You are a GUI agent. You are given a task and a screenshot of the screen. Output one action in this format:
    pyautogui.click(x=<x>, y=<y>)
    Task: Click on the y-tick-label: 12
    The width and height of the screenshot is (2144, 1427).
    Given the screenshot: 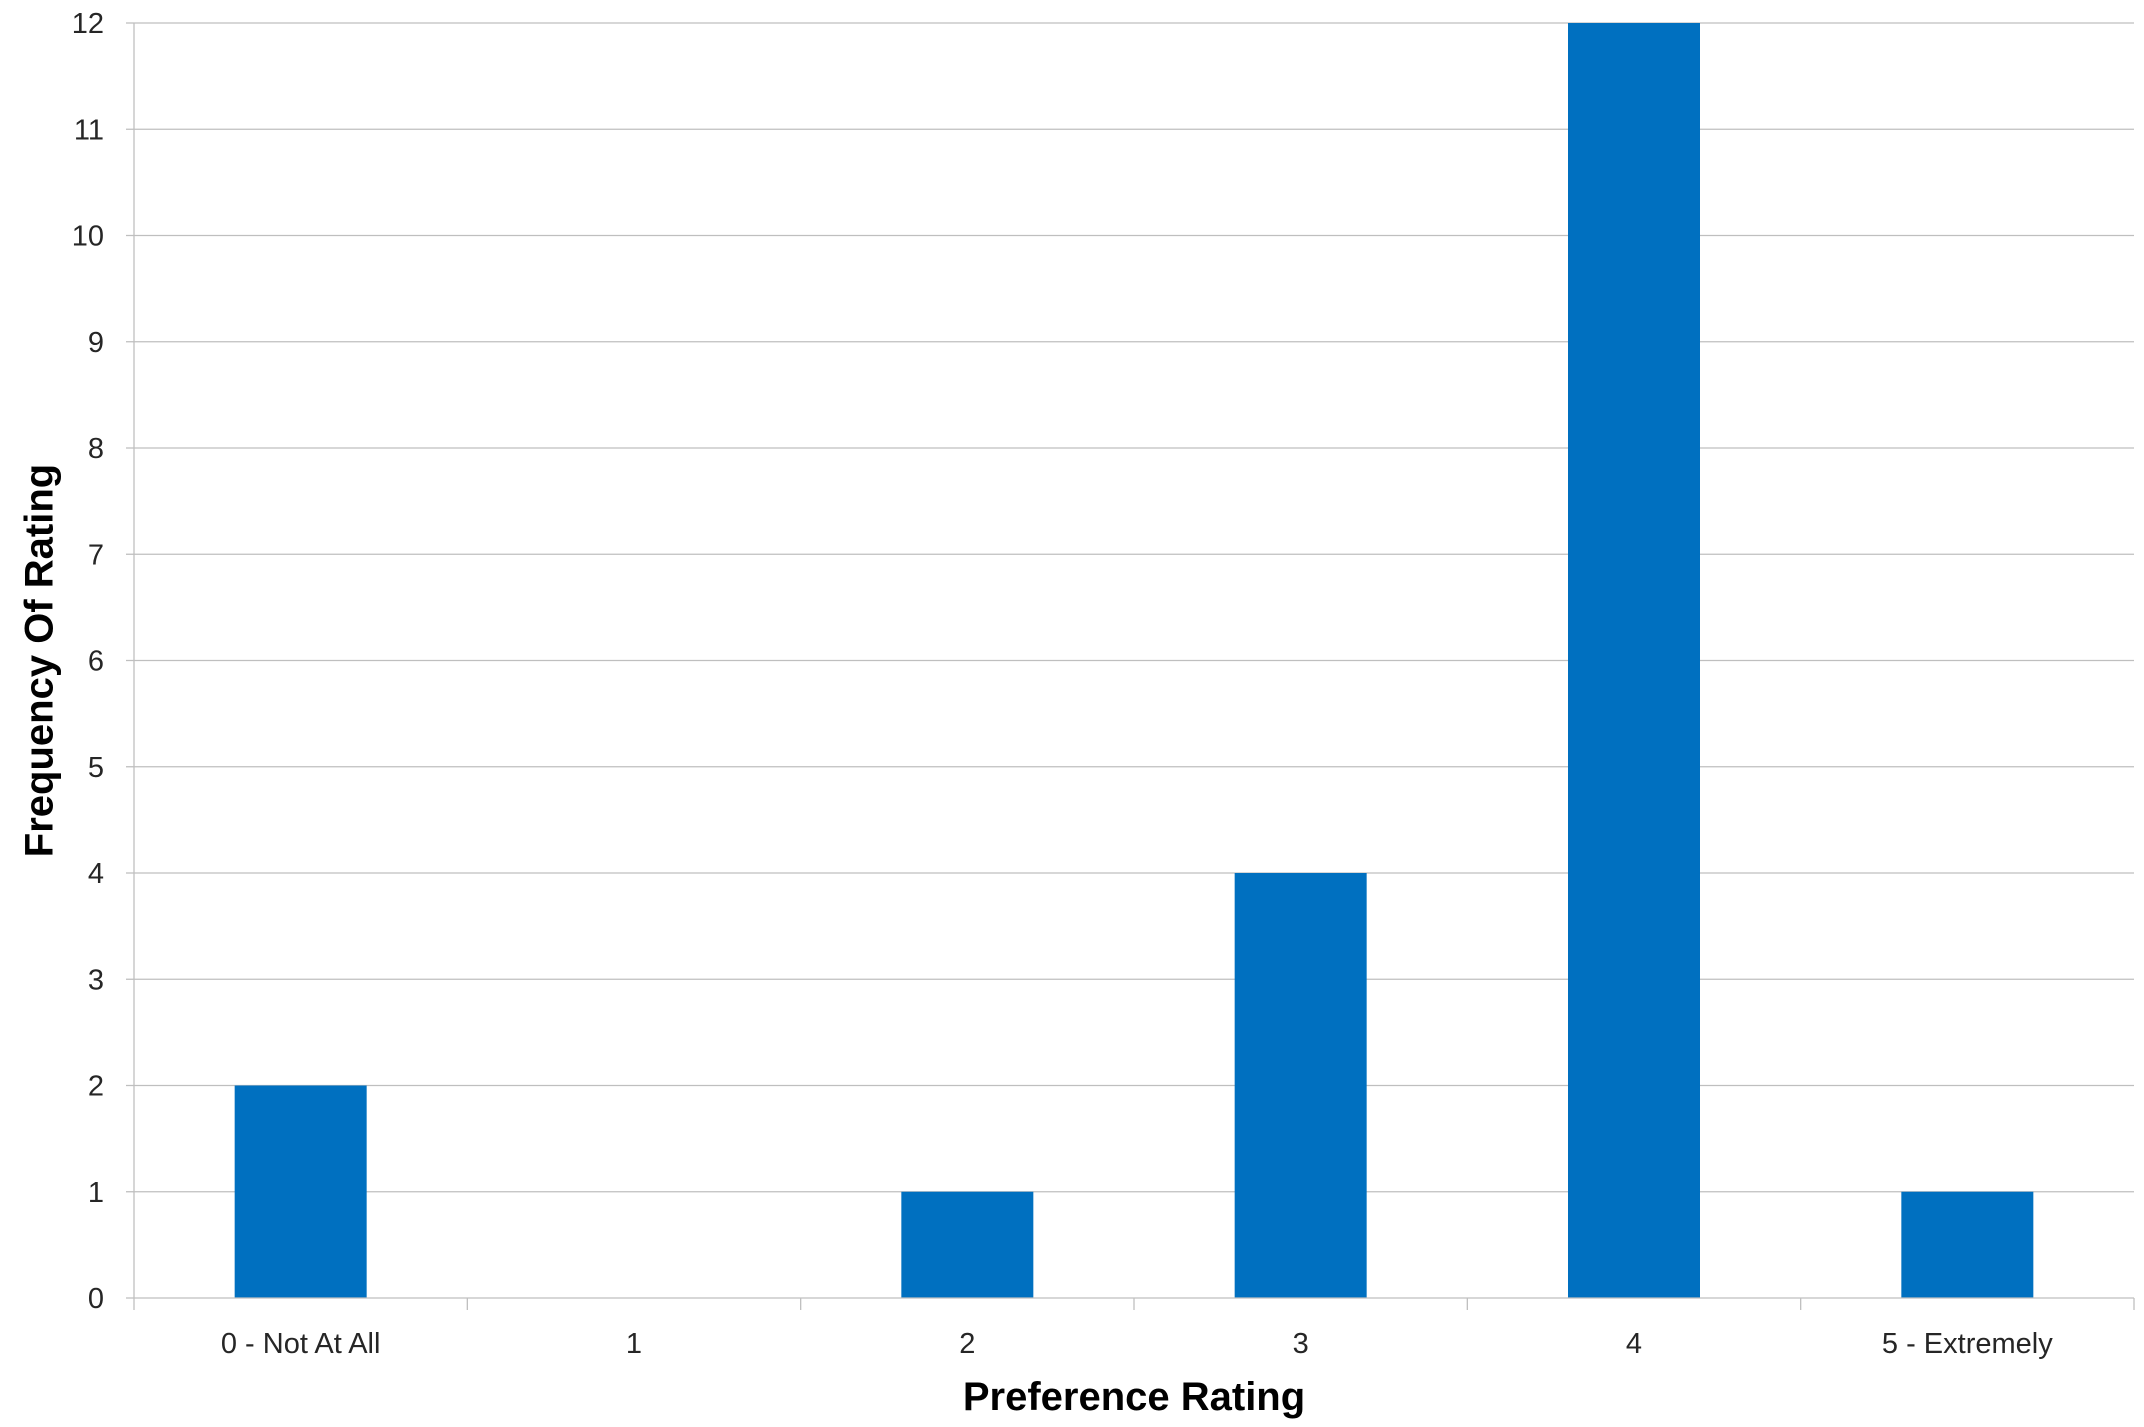 What is the action you would take?
    pyautogui.click(x=88, y=24)
    